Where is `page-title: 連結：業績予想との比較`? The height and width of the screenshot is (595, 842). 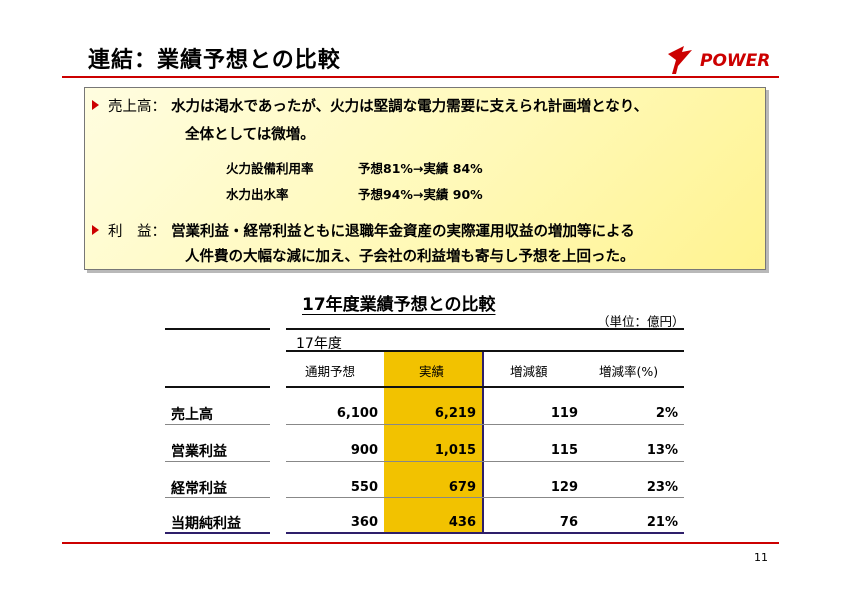 page-title: 連結：業績予想との比較 is located at coordinates (214, 60).